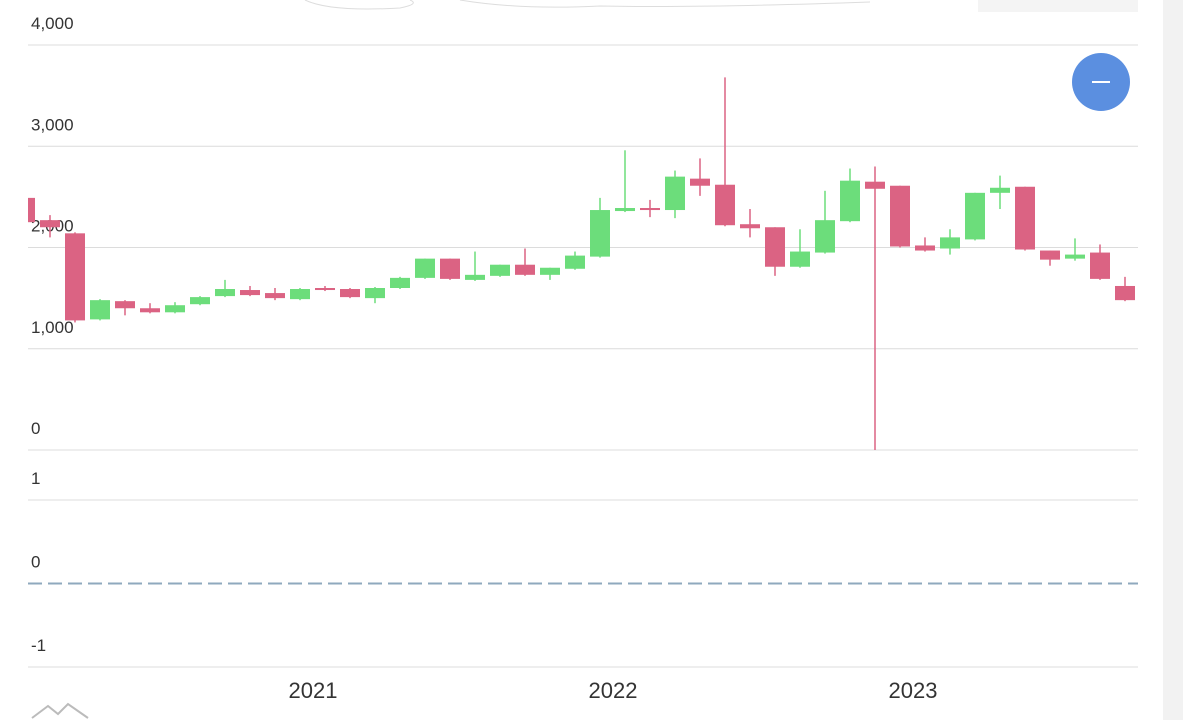 The height and width of the screenshot is (725, 1183). I want to click on logo-icon, so click(60, 710).